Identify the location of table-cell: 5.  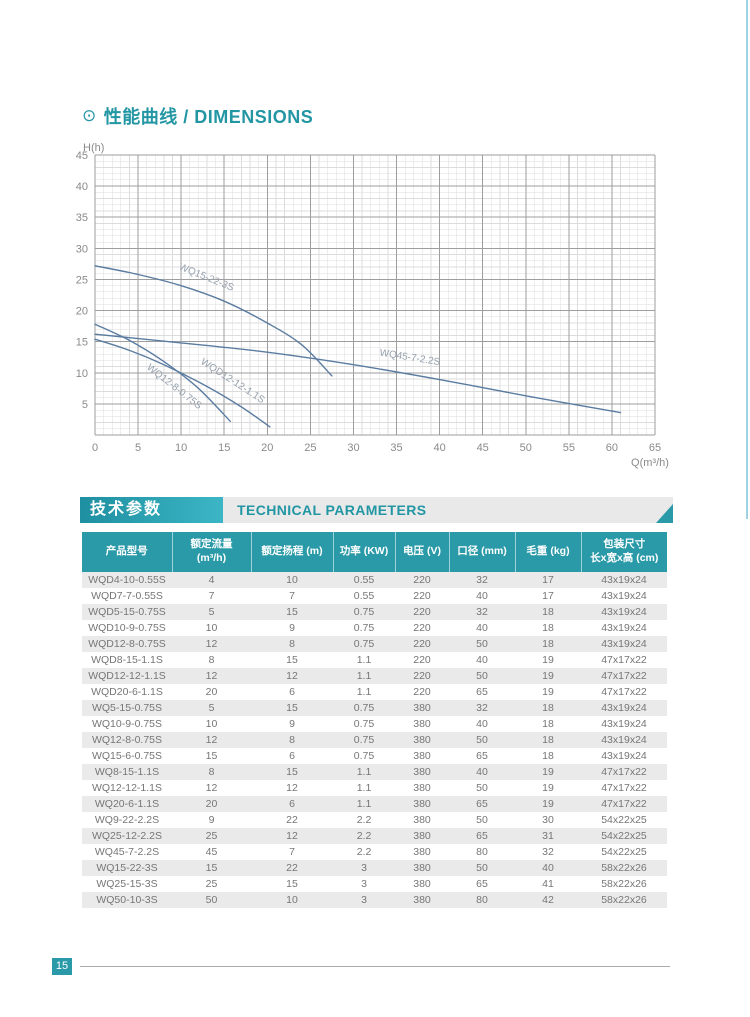
(211, 708).